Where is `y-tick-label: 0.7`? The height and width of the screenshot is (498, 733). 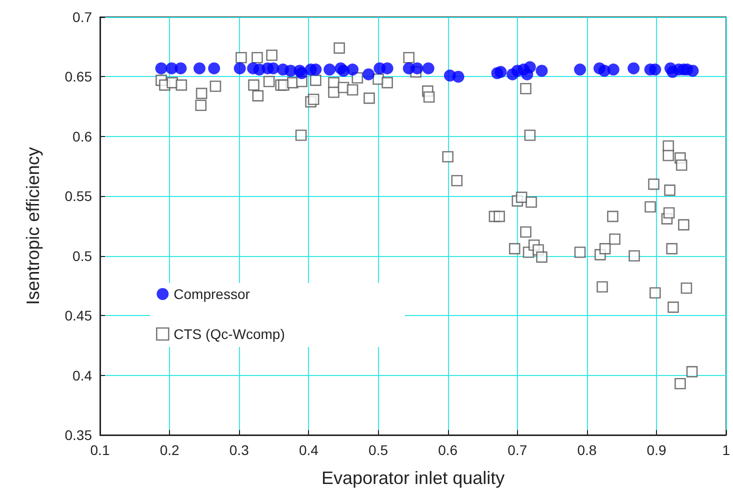
y-tick-label: 0.7 is located at coordinates (82, 17).